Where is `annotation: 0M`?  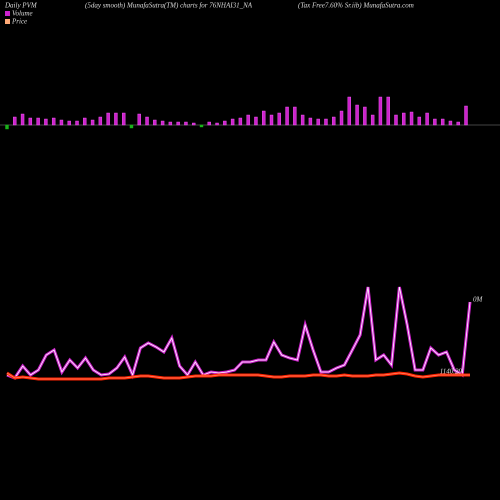 annotation: 0M is located at coordinates (478, 300).